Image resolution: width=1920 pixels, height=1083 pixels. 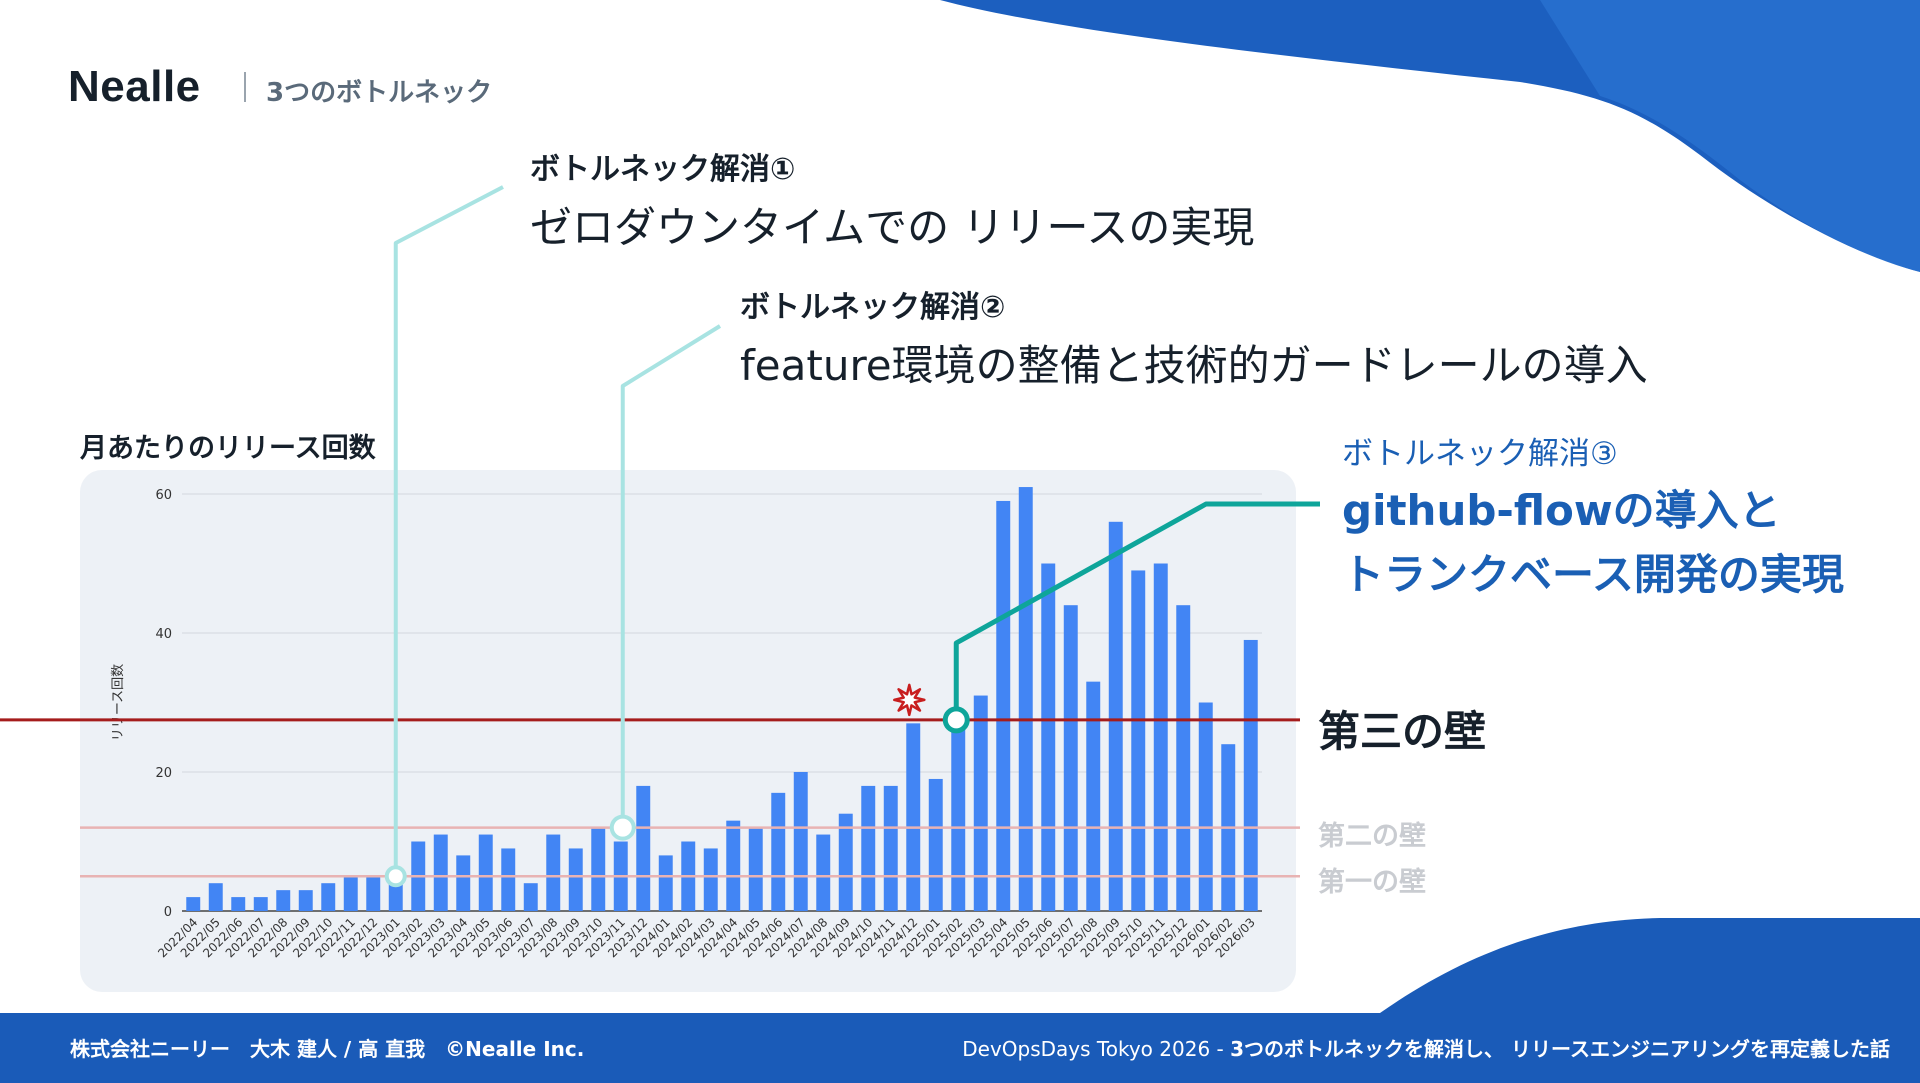 I want to click on callout-3-marker, so click(x=956, y=720).